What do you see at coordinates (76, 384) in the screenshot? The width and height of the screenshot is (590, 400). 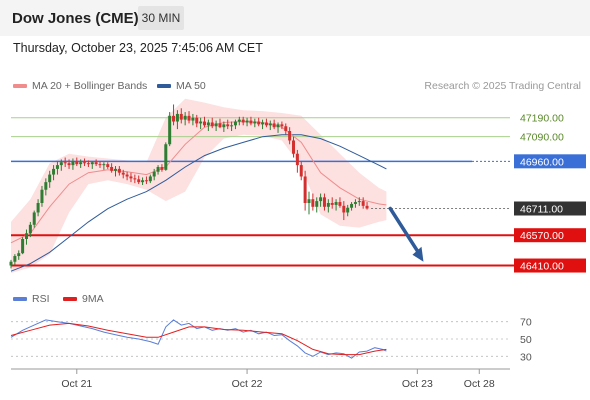 I see `x-tick-label: Oct 21` at bounding box center [76, 384].